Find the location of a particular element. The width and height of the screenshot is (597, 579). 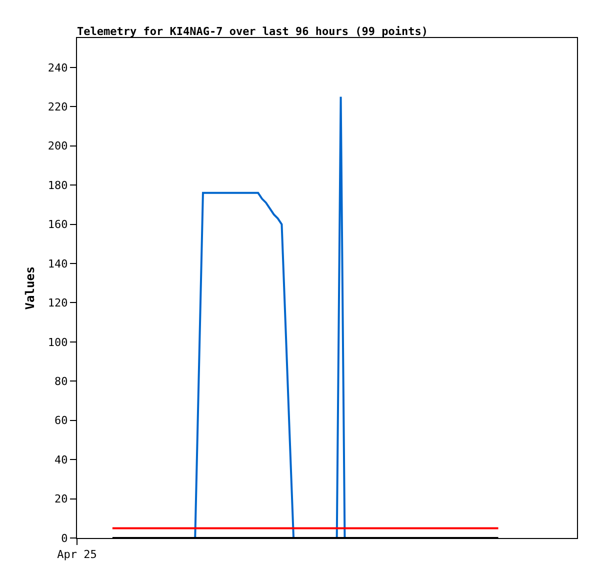

chart-title: Telemetry for KI4NAG-7 over last 96 hours (99 points) is located at coordinates (252, 31).